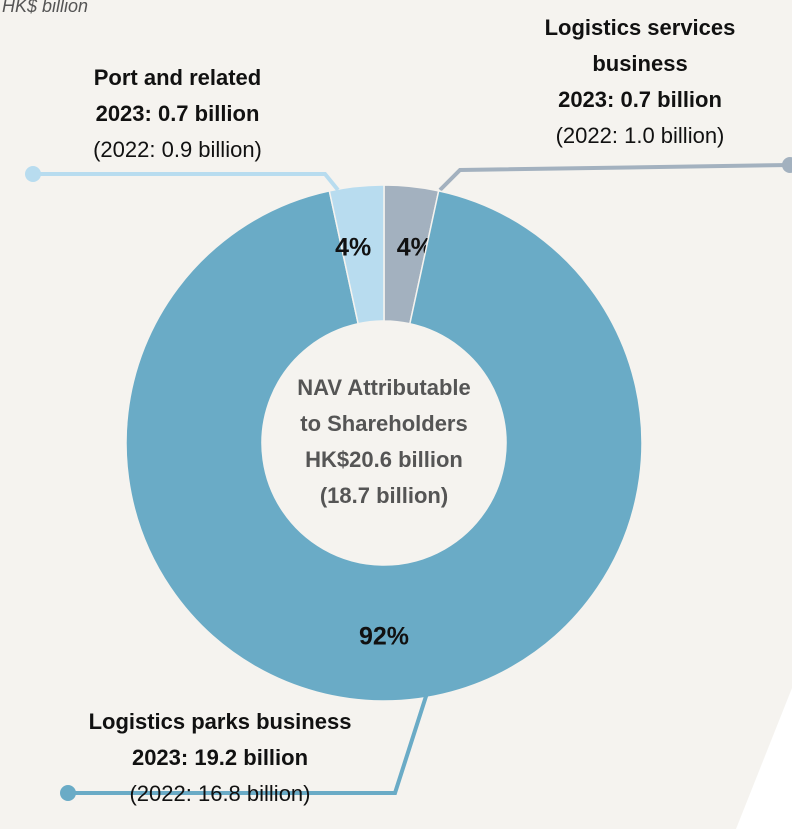  I want to click on center-label: to Shareholders, so click(383, 423).